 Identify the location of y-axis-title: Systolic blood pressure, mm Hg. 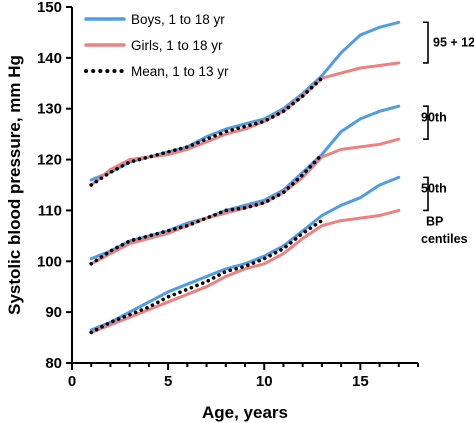
(14, 185).